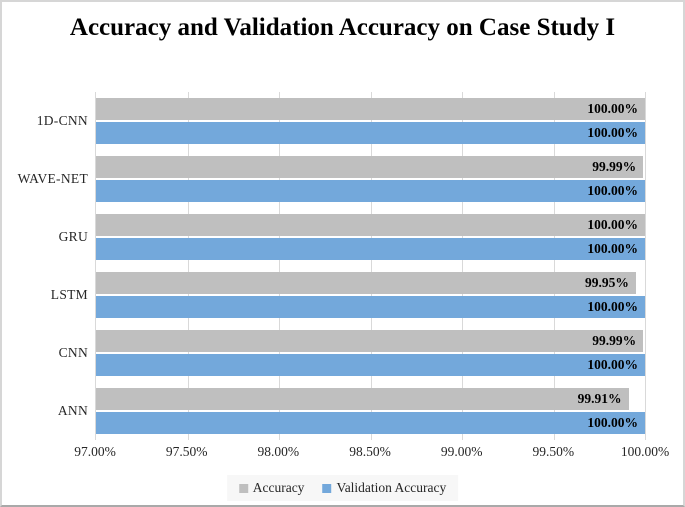 This screenshot has width=685, height=507. What do you see at coordinates (366, 283) in the screenshot?
I see `bar-accuracy: 99.95%` at bounding box center [366, 283].